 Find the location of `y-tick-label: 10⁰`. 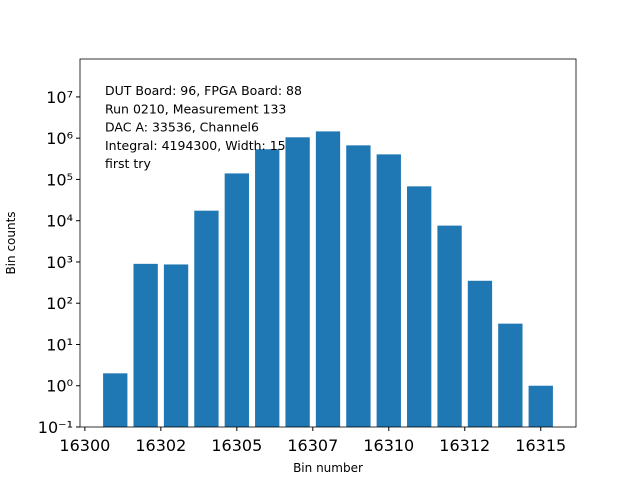

y-tick-label: 10⁰ is located at coordinates (59, 386).